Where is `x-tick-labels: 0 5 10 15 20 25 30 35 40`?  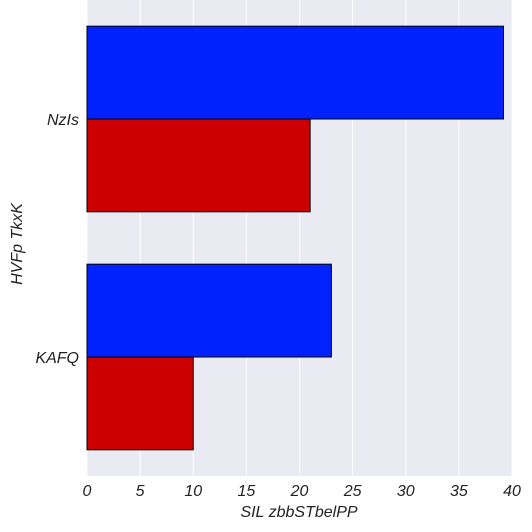 x-tick-labels: 0 5 10 15 20 25 30 35 40 is located at coordinates (302, 491).